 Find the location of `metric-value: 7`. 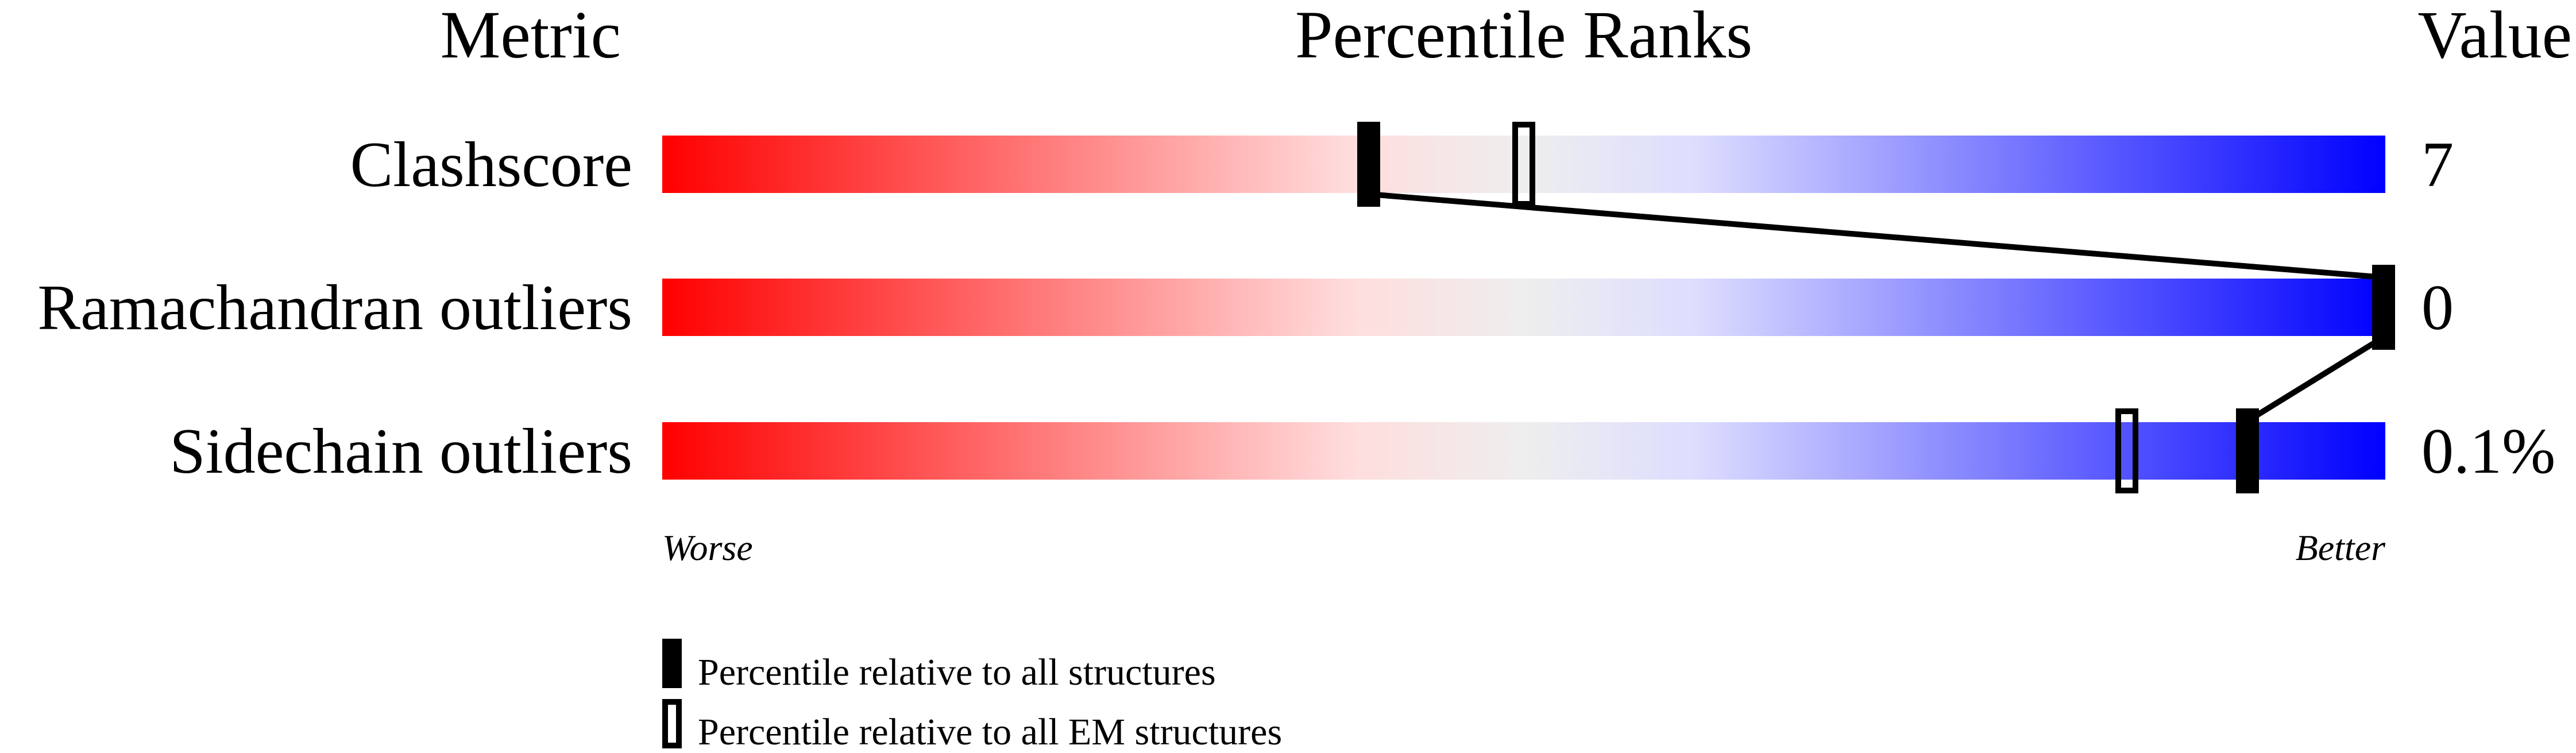

metric-value: 7 is located at coordinates (2437, 164).